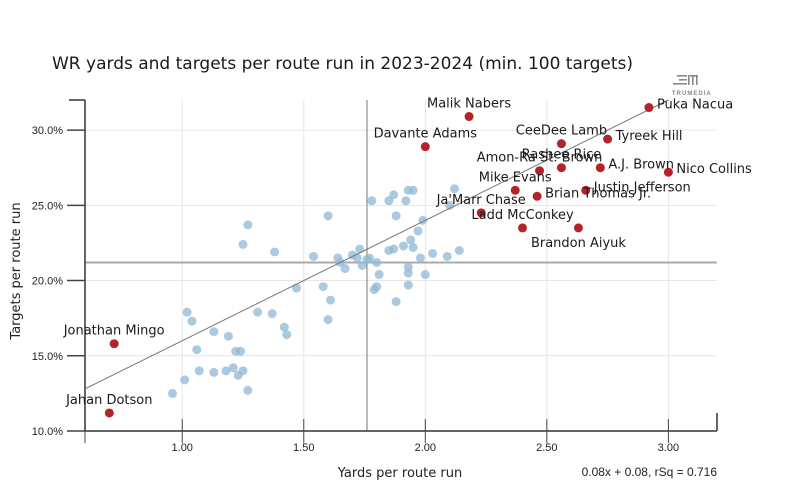 The width and height of the screenshot is (800, 500). What do you see at coordinates (546, 448) in the screenshot?
I see `x-tick-label: 2.50` at bounding box center [546, 448].